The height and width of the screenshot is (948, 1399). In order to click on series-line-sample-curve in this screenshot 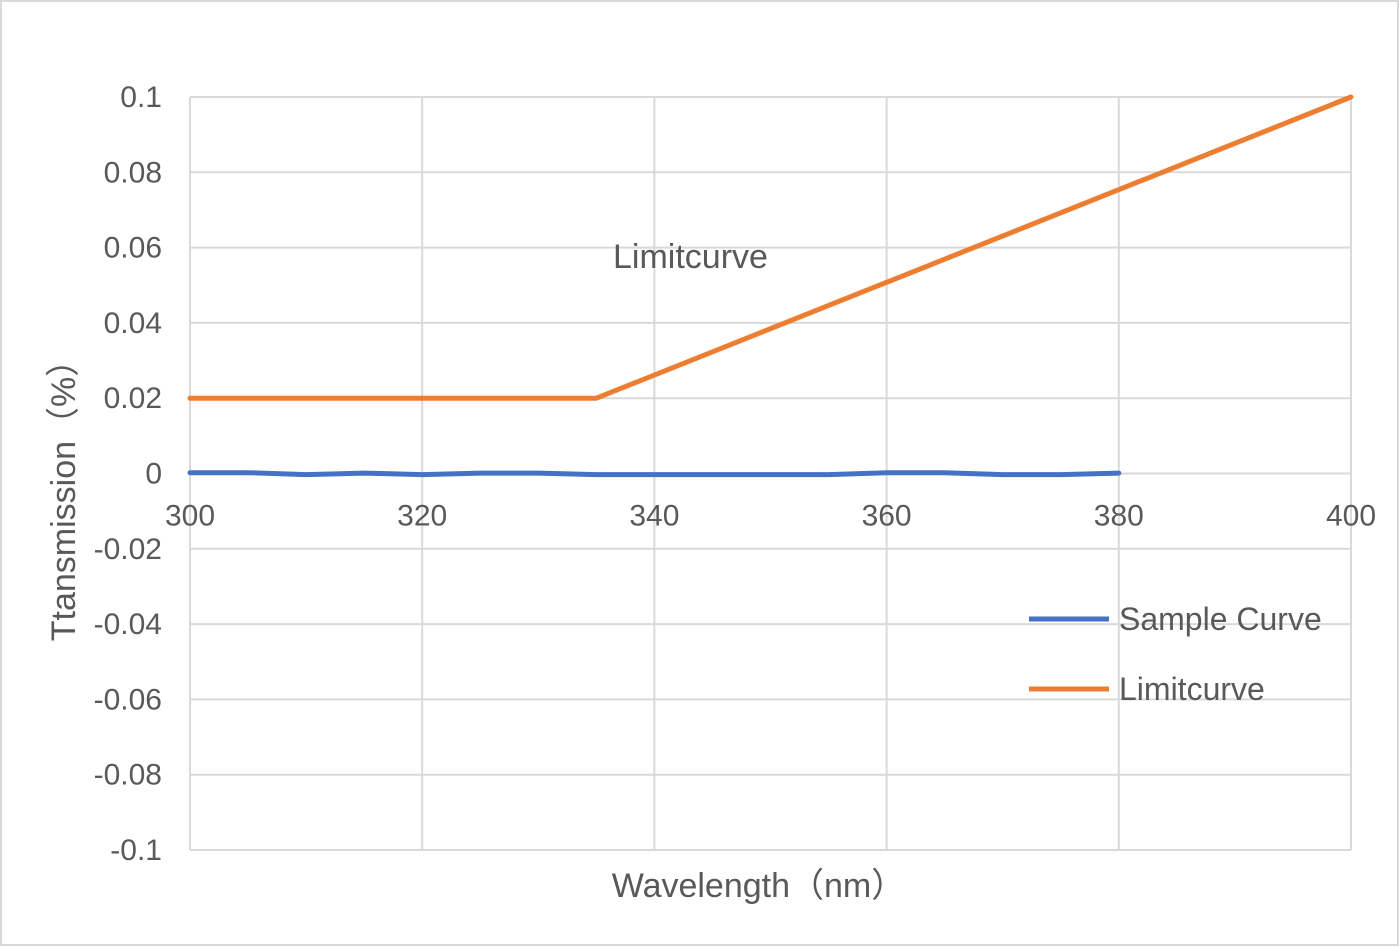, I will do `click(654, 474)`.